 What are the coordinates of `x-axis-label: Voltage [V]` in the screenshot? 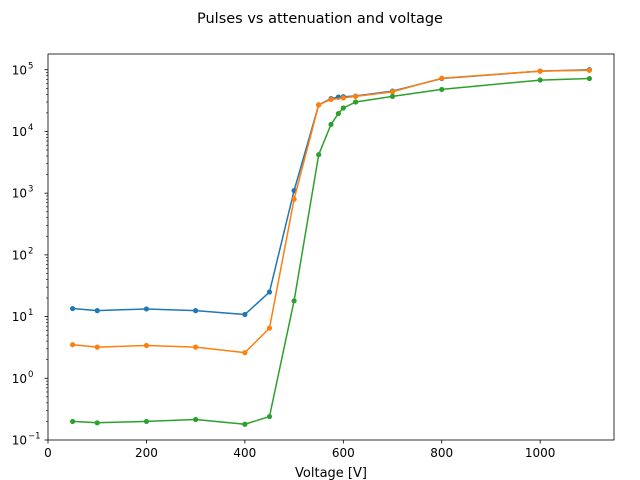 It's located at (331, 473).